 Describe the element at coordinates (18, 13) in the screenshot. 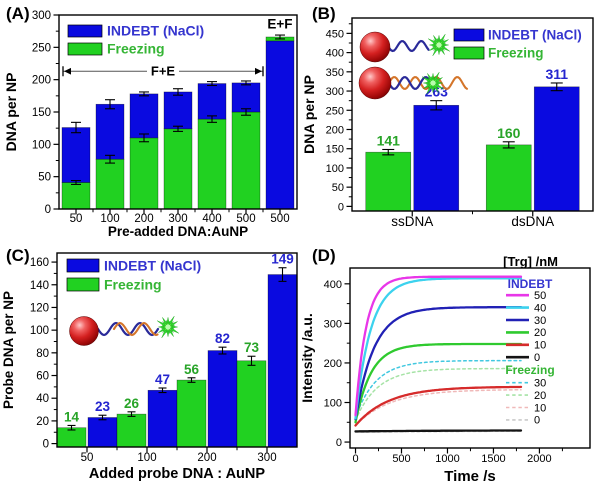

I see `panel-label-a: (A)` at that location.